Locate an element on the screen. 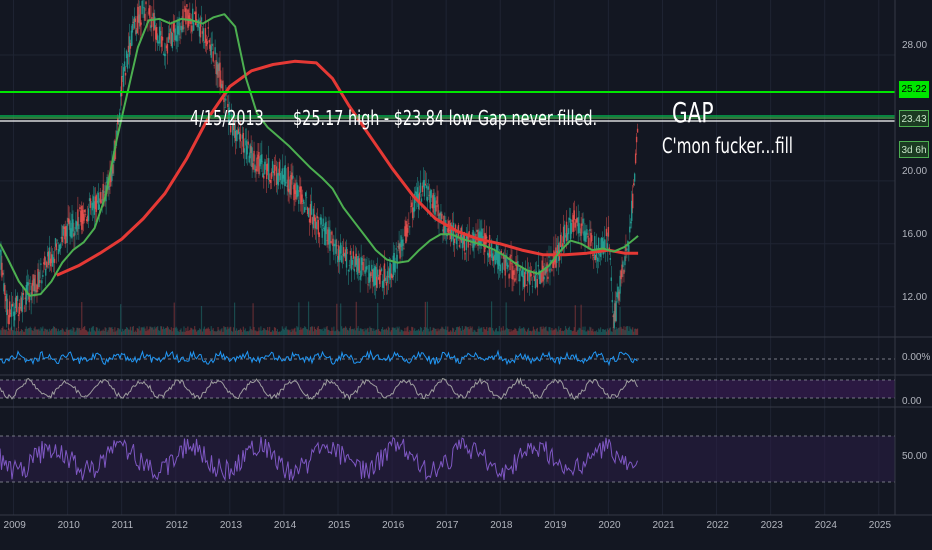 The height and width of the screenshot is (550, 932). x-tick-label: 2010 is located at coordinates (68, 525).